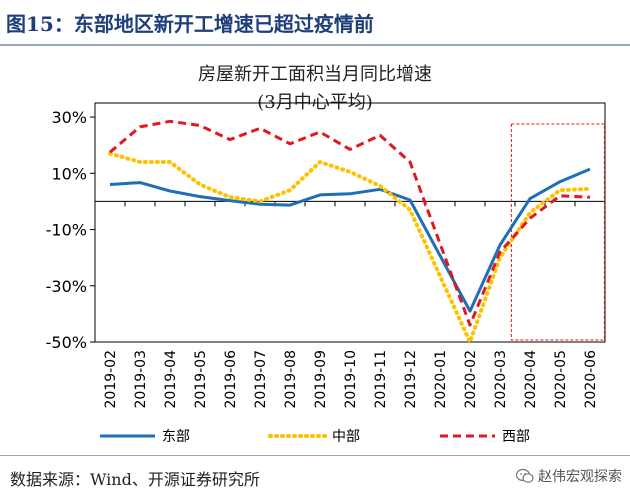 This screenshot has width=630, height=501. What do you see at coordinates (231, 379) in the screenshot?
I see `x-tick-label: 2019-06` at bounding box center [231, 379].